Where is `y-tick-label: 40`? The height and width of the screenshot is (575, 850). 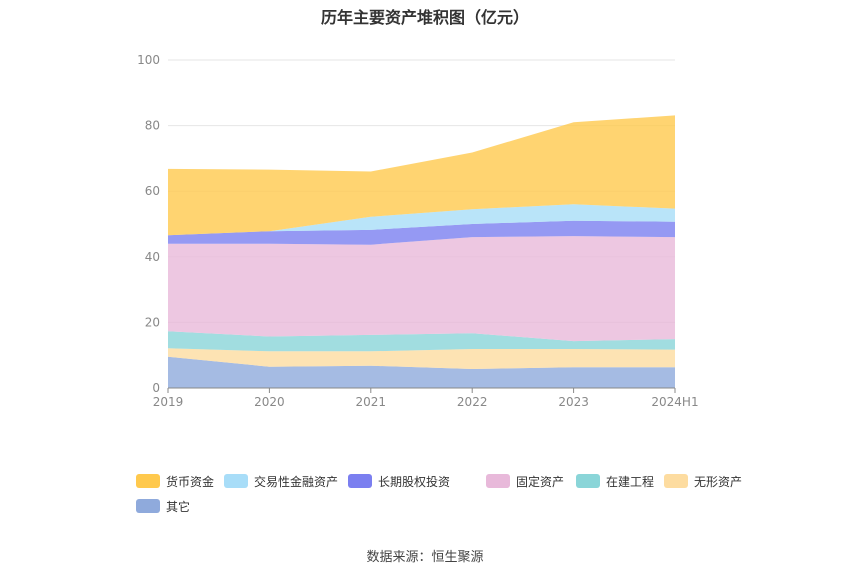
y-tick-label: 40 is located at coordinates (152, 257).